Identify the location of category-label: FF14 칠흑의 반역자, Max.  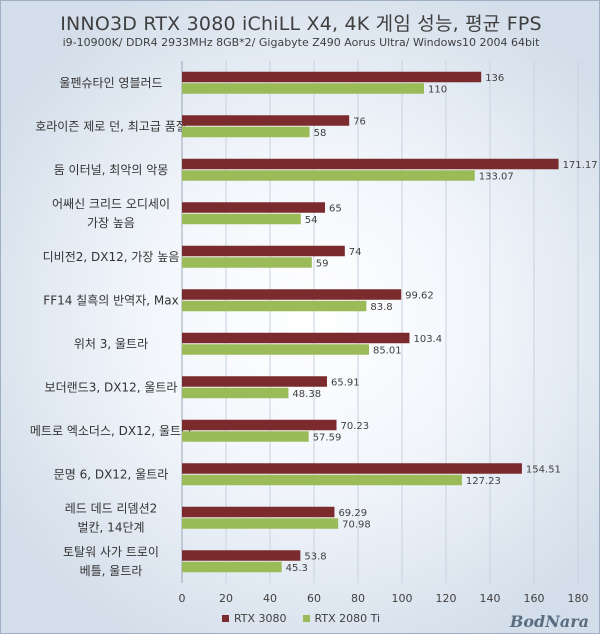
(110, 300).